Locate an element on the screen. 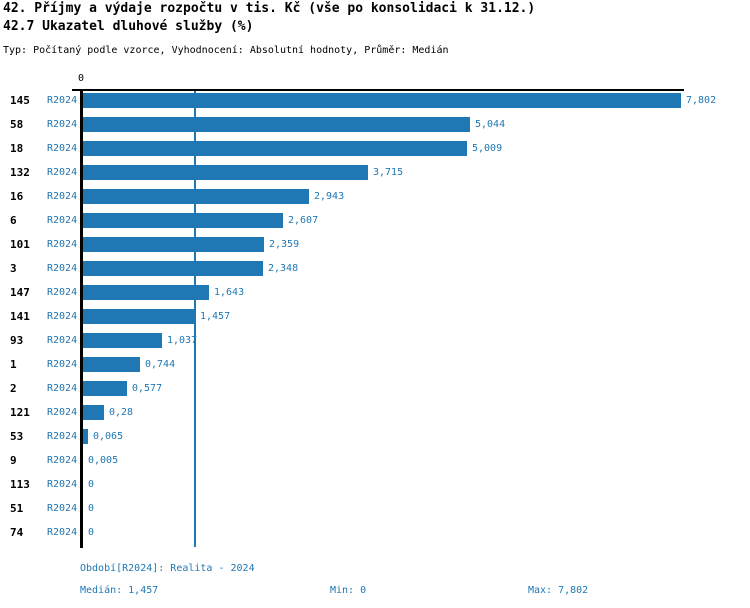  row-category-label: 3 is located at coordinates (13, 268).